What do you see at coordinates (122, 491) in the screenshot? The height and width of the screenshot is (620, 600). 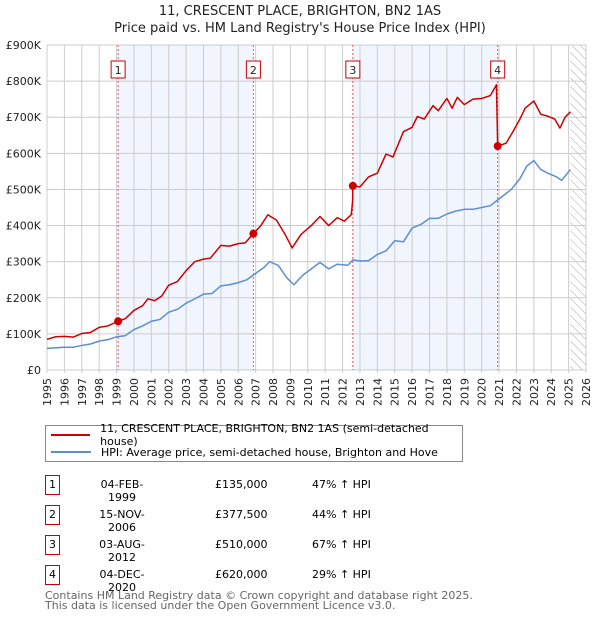 I see `sale-date: 04-FEB-1999` at bounding box center [122, 491].